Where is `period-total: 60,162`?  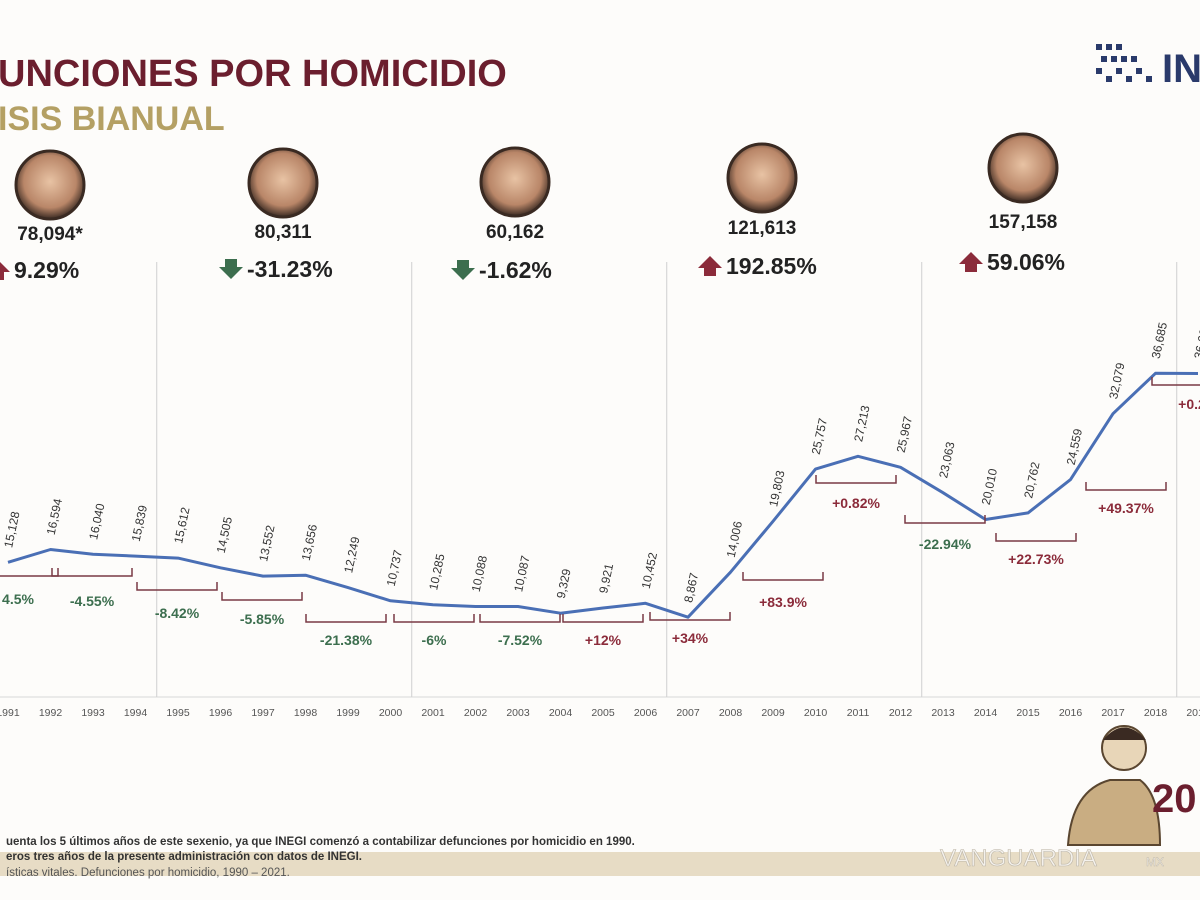
period-total: 60,162 is located at coordinates (515, 232).